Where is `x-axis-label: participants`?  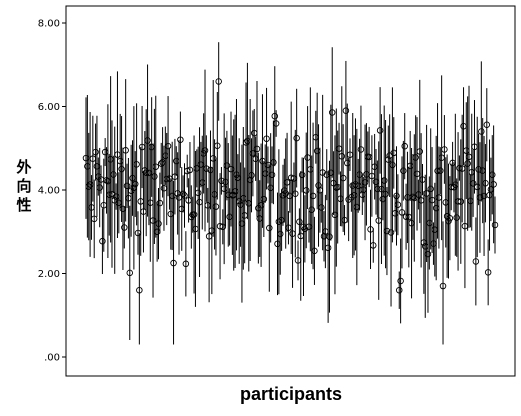
x-axis-label: participants is located at coordinates (291, 394).